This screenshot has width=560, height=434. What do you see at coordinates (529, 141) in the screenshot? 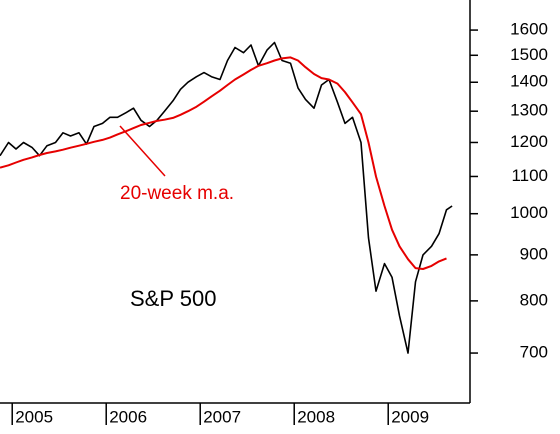
I see `y-tick-label: 1200` at bounding box center [529, 141].